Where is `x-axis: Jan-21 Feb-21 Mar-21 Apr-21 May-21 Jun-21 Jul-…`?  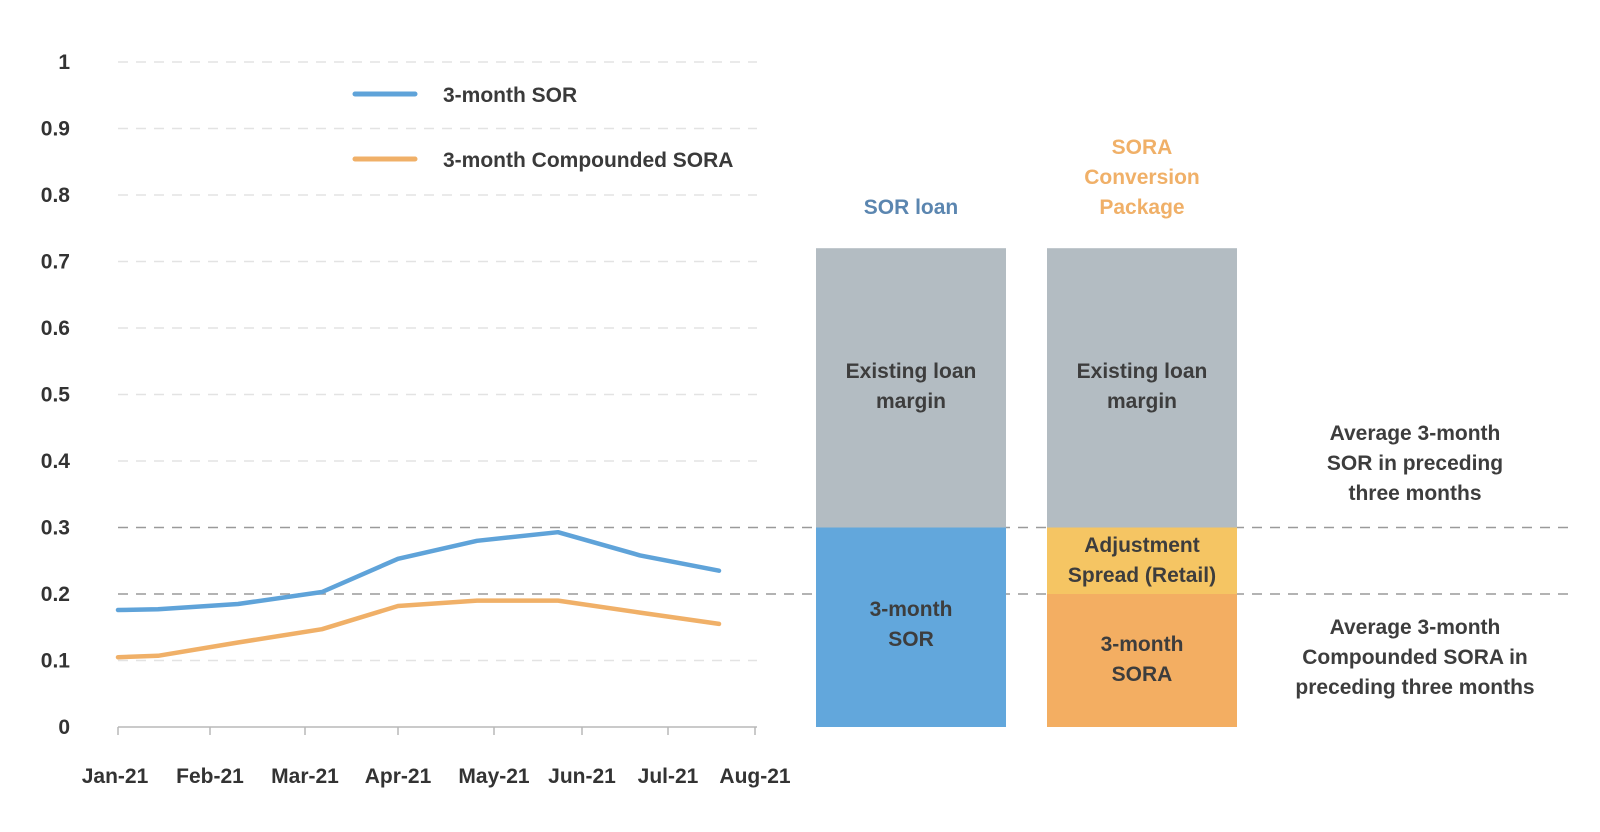 x-axis: Jan-21 Feb-21 Mar-21 Apr-21 May-21 Jun-21 Jul-… is located at coordinates (436, 757).